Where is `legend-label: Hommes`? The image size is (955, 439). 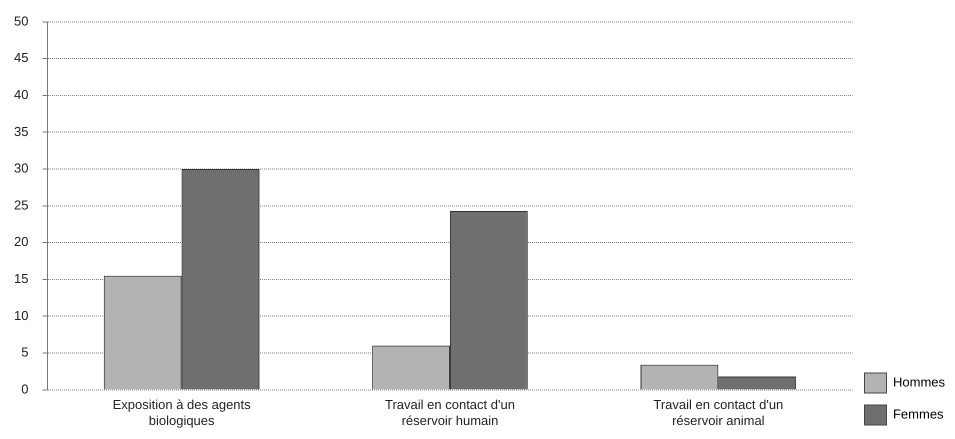 legend-label: Hommes is located at coordinates (919, 382).